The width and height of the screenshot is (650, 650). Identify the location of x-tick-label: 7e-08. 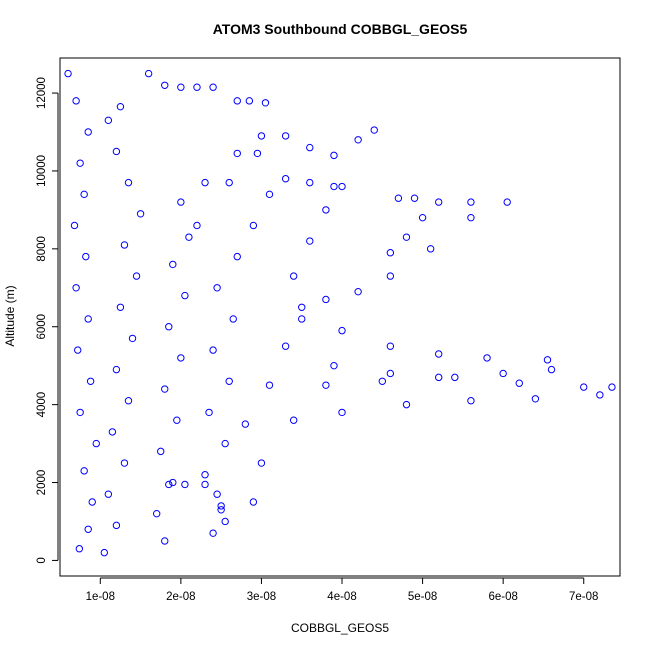
(583, 597).